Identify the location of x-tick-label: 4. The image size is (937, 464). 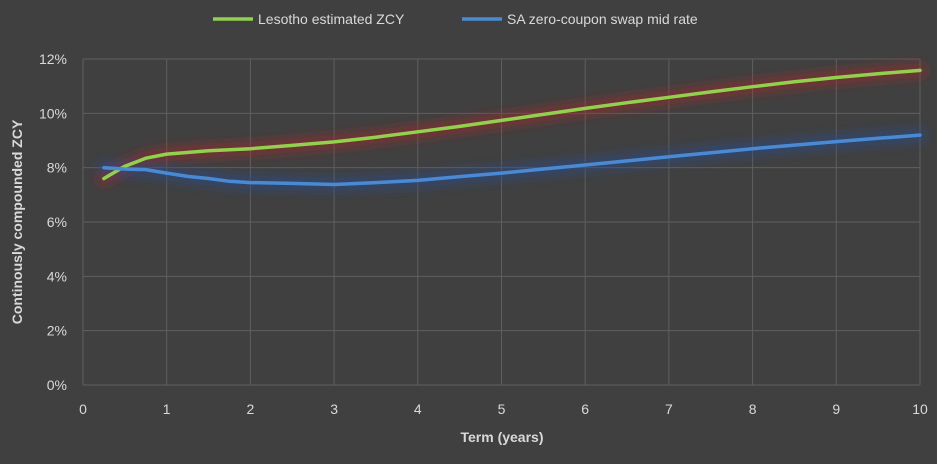
(418, 409).